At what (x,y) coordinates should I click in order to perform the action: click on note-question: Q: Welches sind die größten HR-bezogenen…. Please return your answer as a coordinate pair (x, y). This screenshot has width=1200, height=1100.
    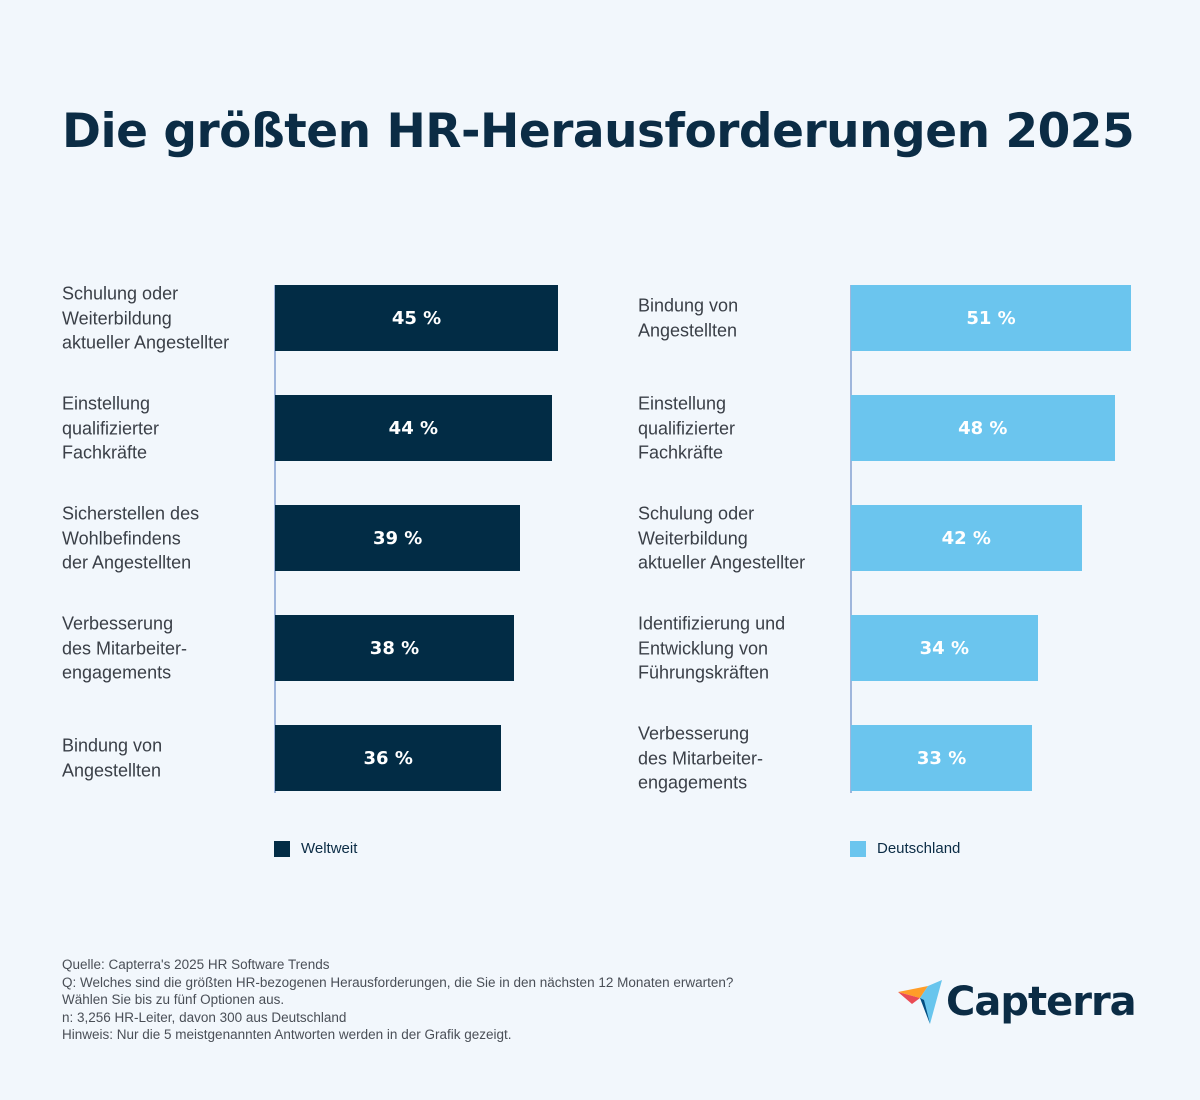
    Looking at the image, I should click on (398, 982).